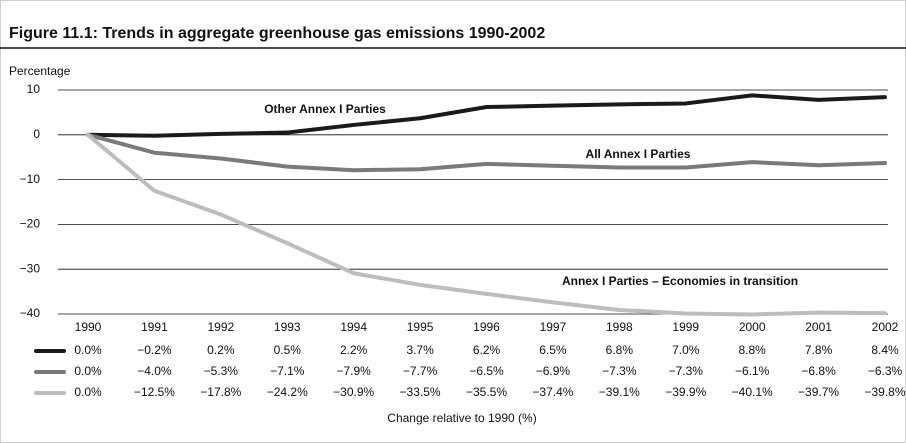 The width and height of the screenshot is (906, 443). Describe the element at coordinates (353, 392) in the screenshot. I see `value-label: −30.9%` at that location.